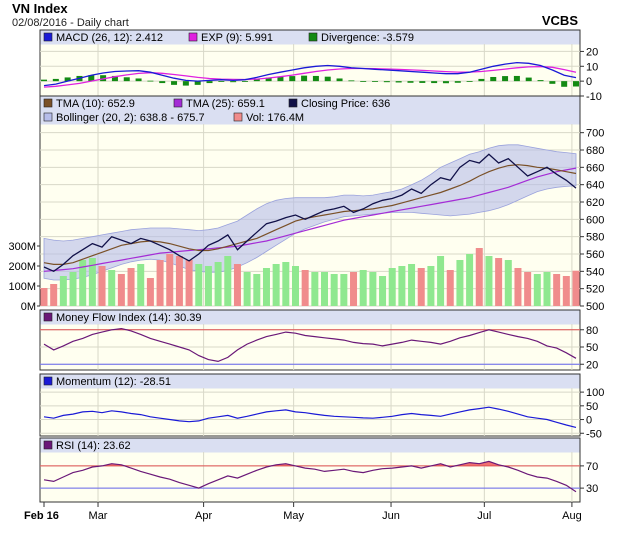 The height and width of the screenshot is (535, 620). What do you see at coordinates (237, 38) in the screenshot?
I see `macd-legend-label-1: EXP (9): 5.991` at bounding box center [237, 38].